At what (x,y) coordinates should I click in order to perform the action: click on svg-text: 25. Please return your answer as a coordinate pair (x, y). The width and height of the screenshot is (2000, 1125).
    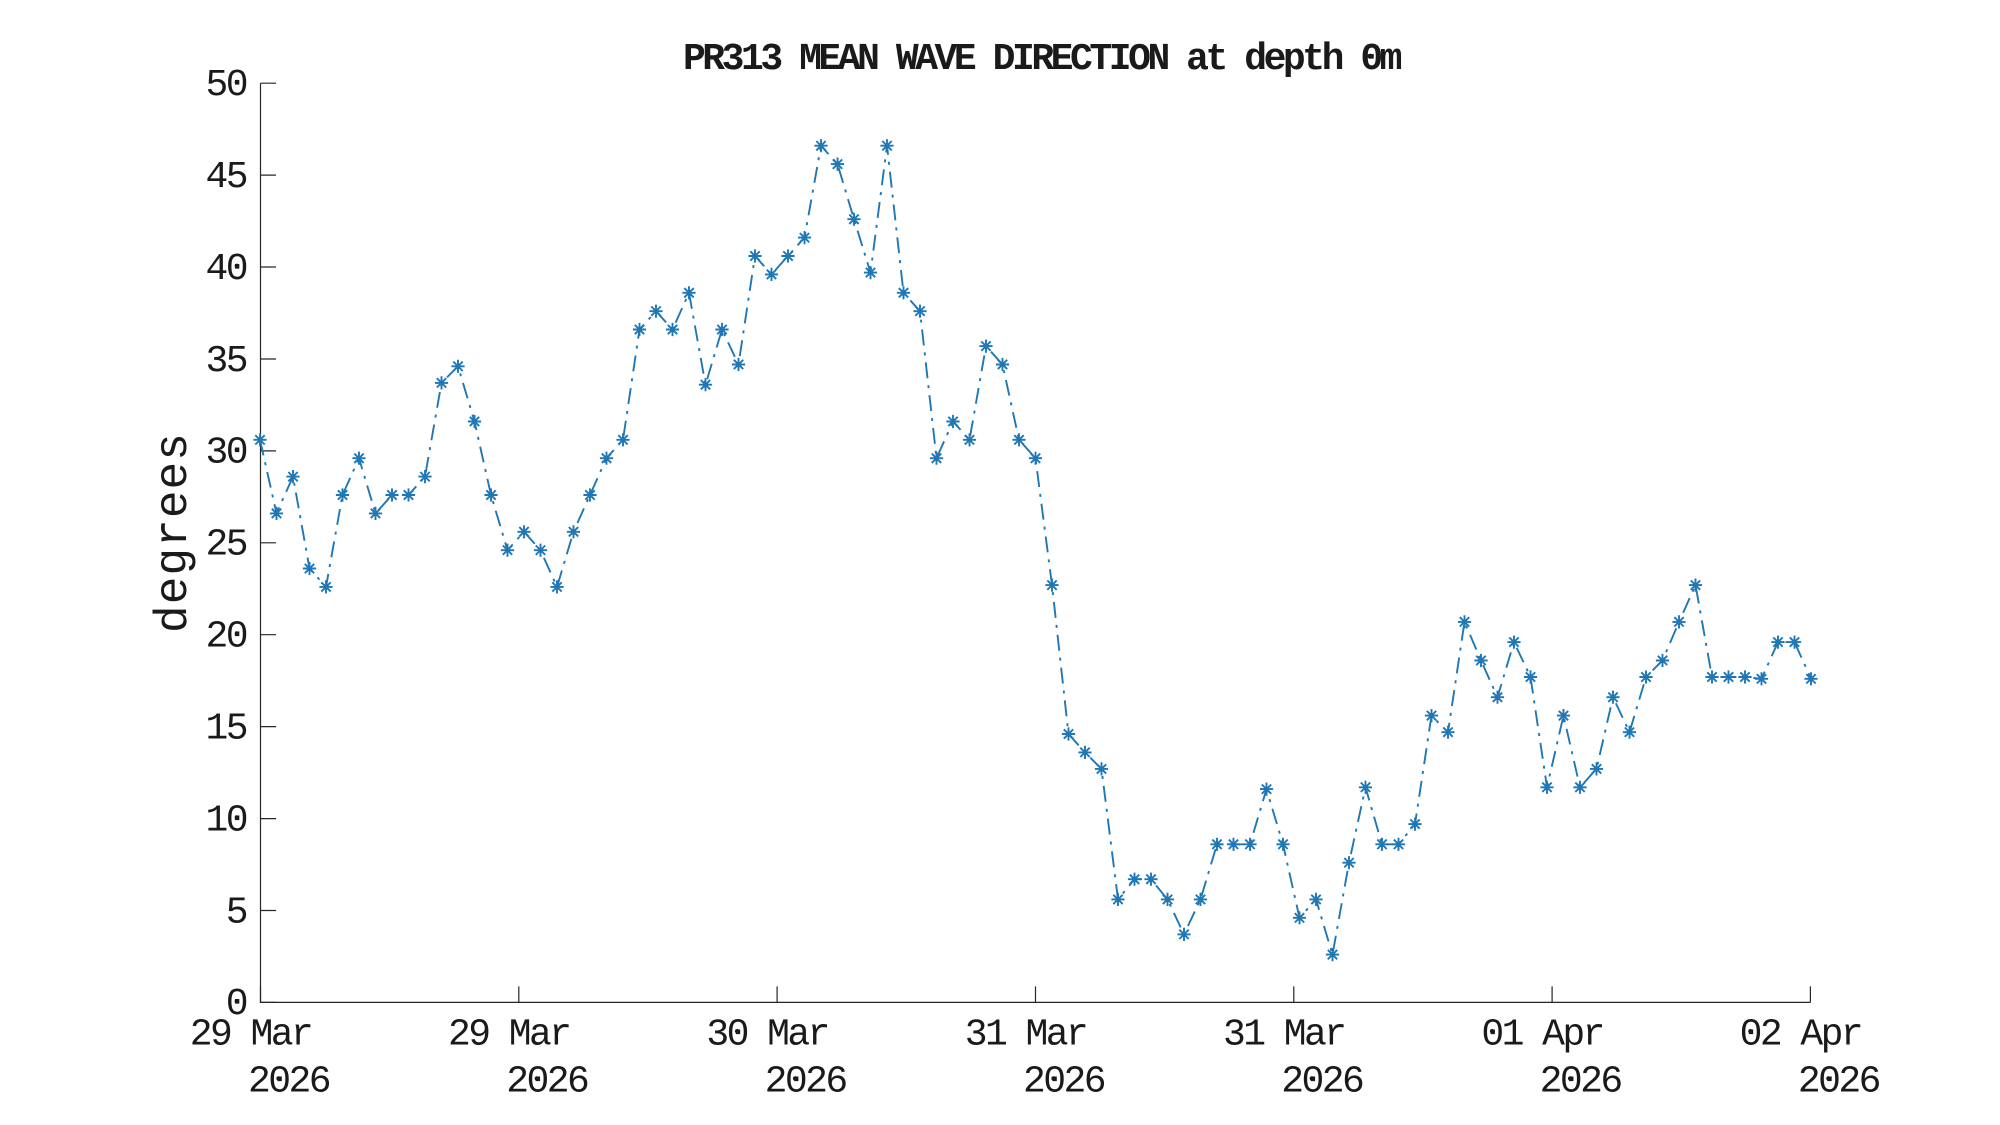
    Looking at the image, I should click on (225, 545).